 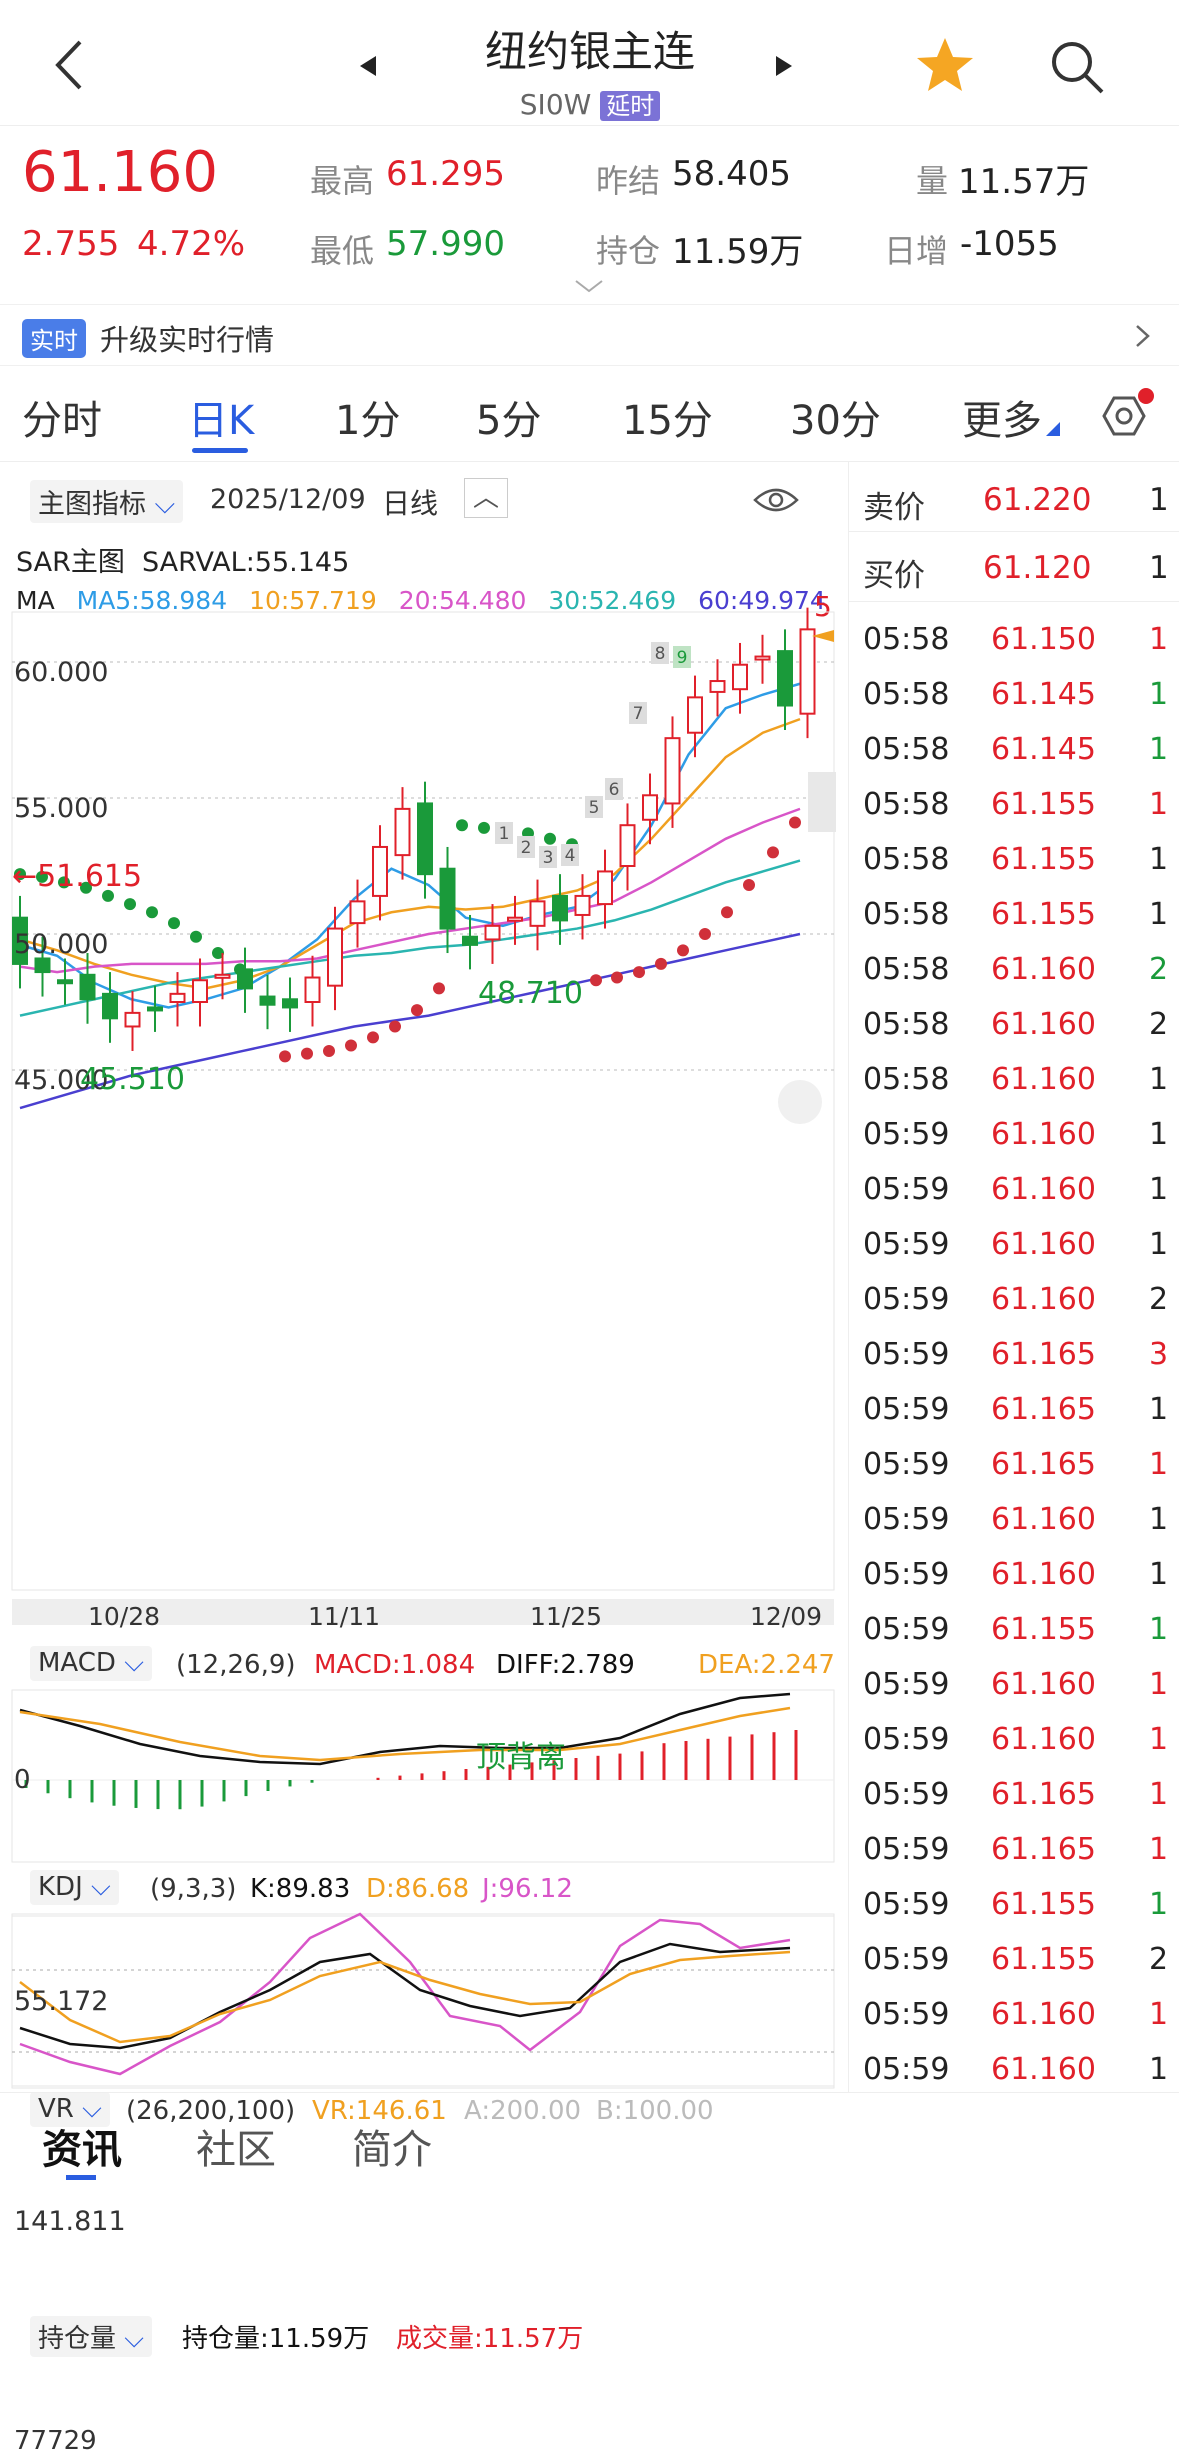 I want to click on oi-indicator-value: 持仓量:11.59万, so click(x=276, y=2339).